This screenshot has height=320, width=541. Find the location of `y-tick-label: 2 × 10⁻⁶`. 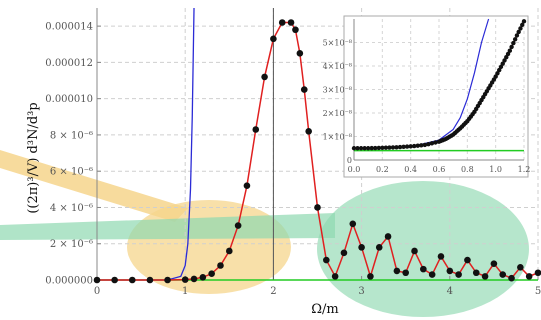

y-tick-label: 2 × 10⁻⁶ is located at coordinates (71, 244).